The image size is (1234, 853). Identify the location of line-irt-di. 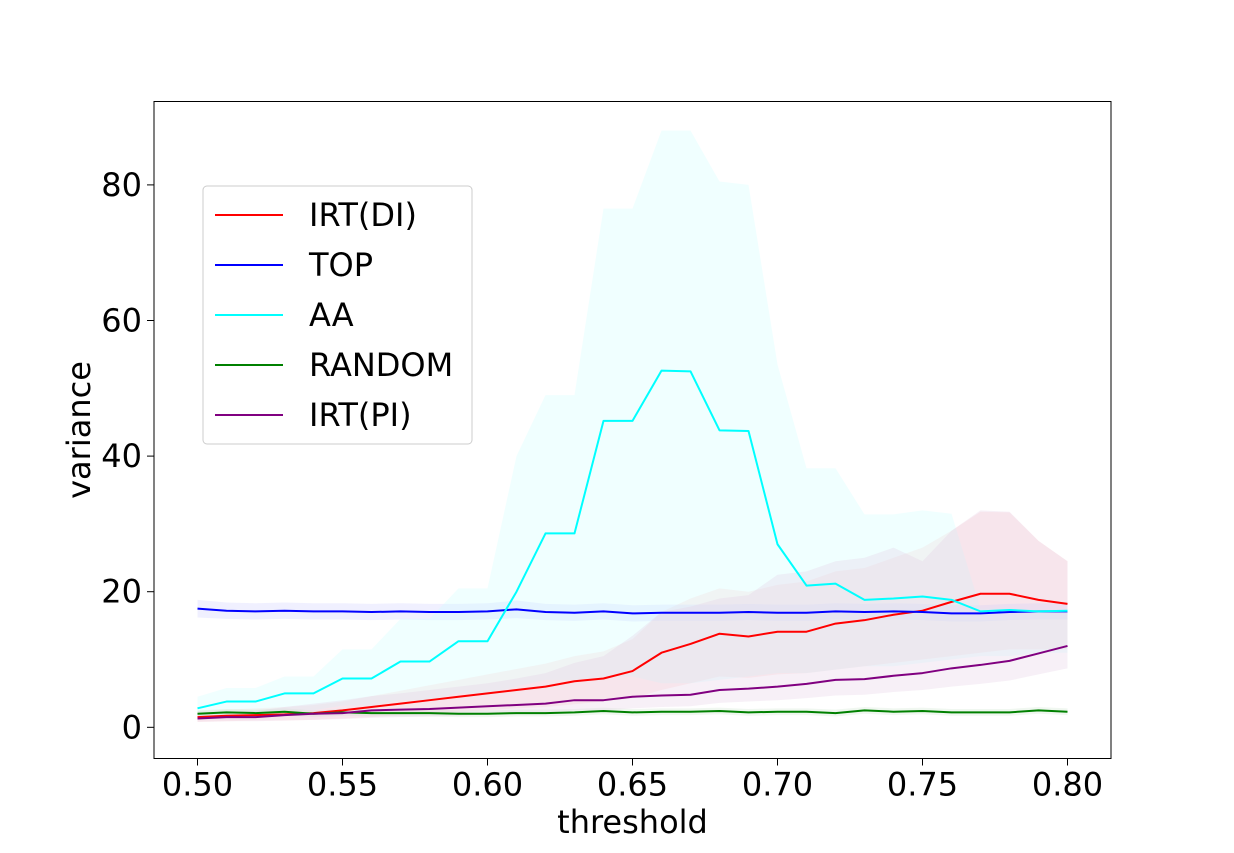
(632, 655).